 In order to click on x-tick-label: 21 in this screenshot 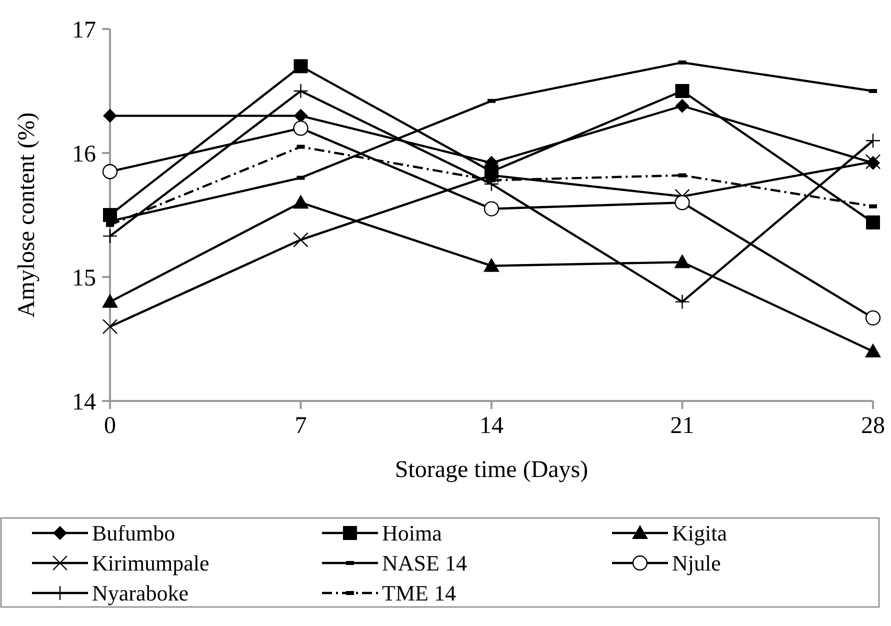, I will do `click(682, 426)`.